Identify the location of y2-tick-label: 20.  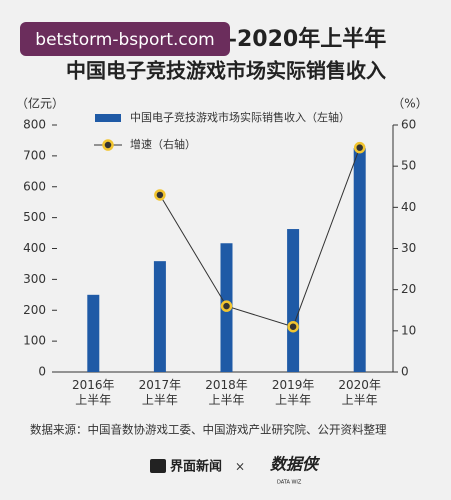
(408, 289).